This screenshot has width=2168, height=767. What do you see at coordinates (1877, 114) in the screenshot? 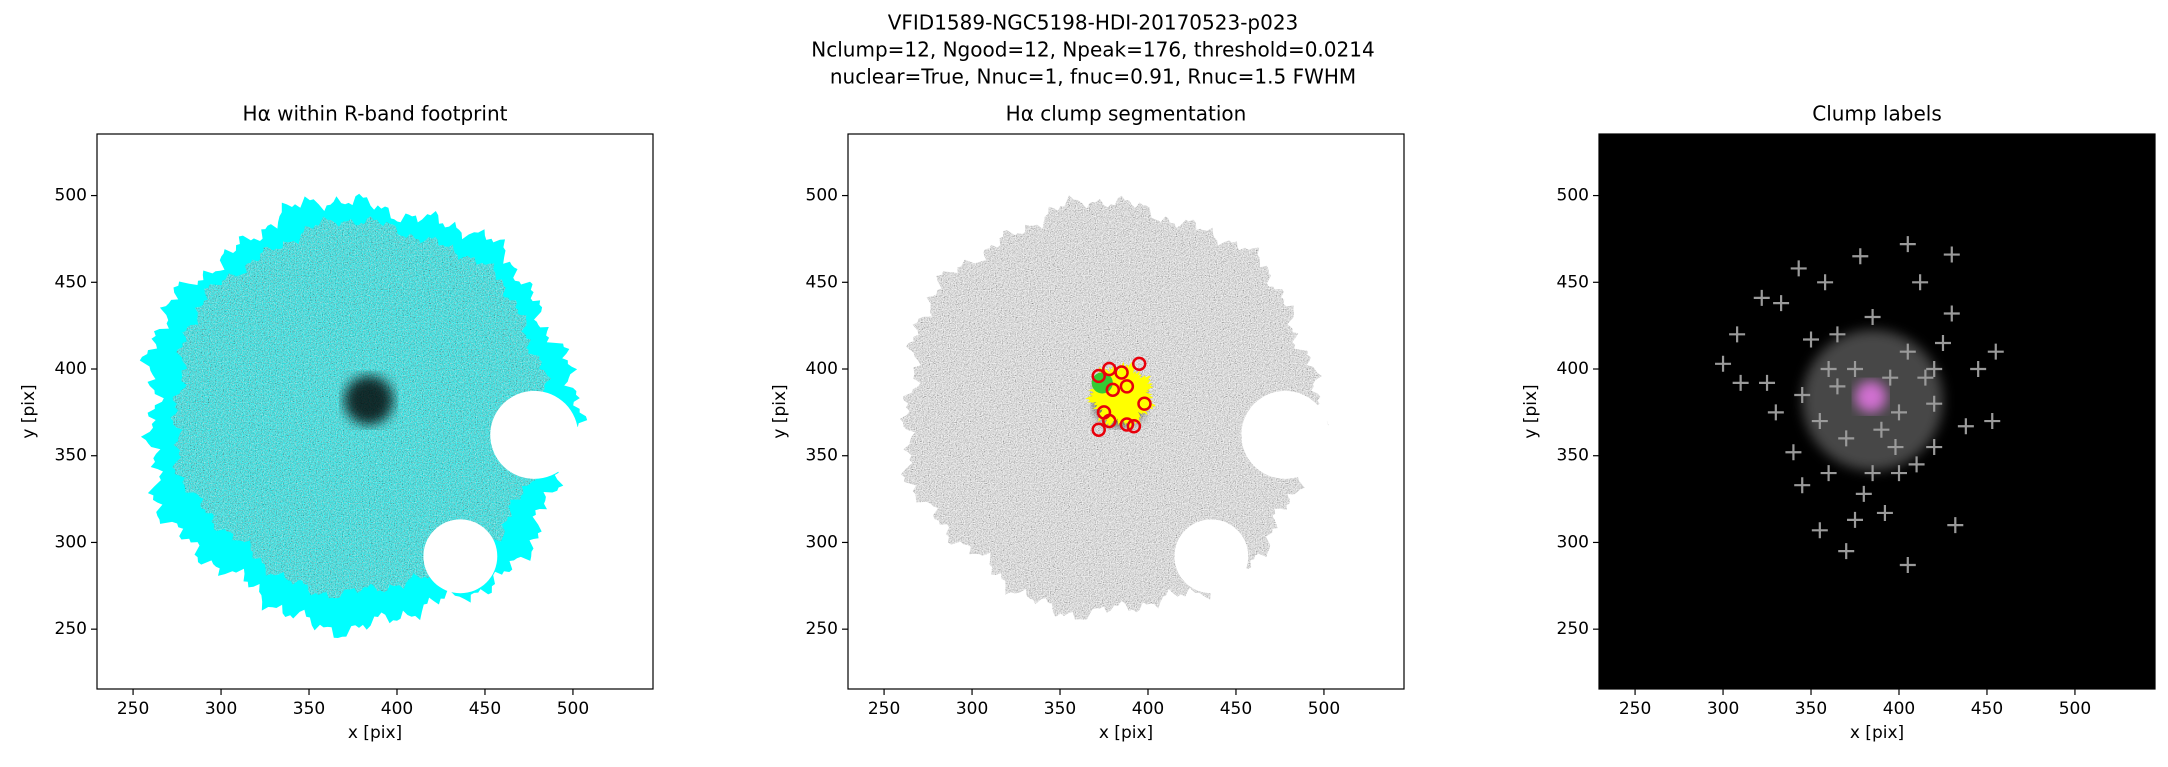
I see `panel-title: Clump labels` at bounding box center [1877, 114].